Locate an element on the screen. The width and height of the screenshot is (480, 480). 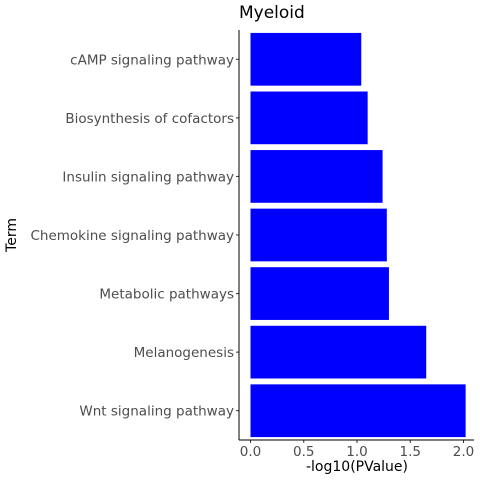
chart-title: Myeloid is located at coordinates (272, 13).